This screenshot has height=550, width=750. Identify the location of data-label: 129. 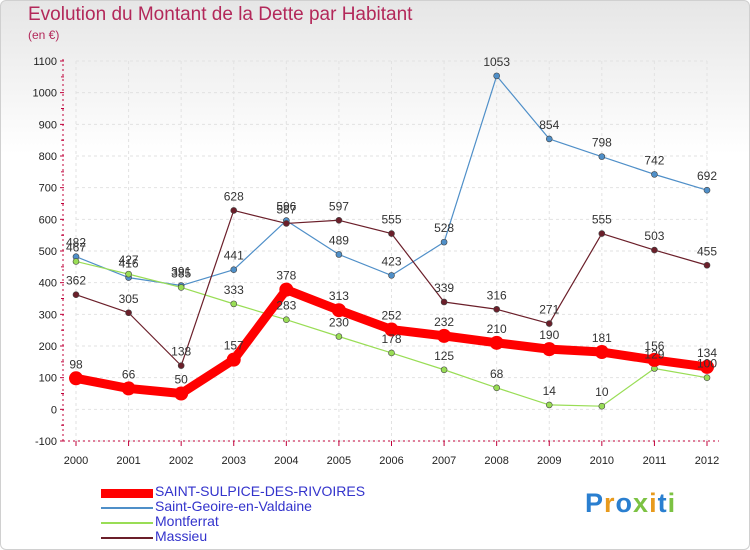
(654, 354).